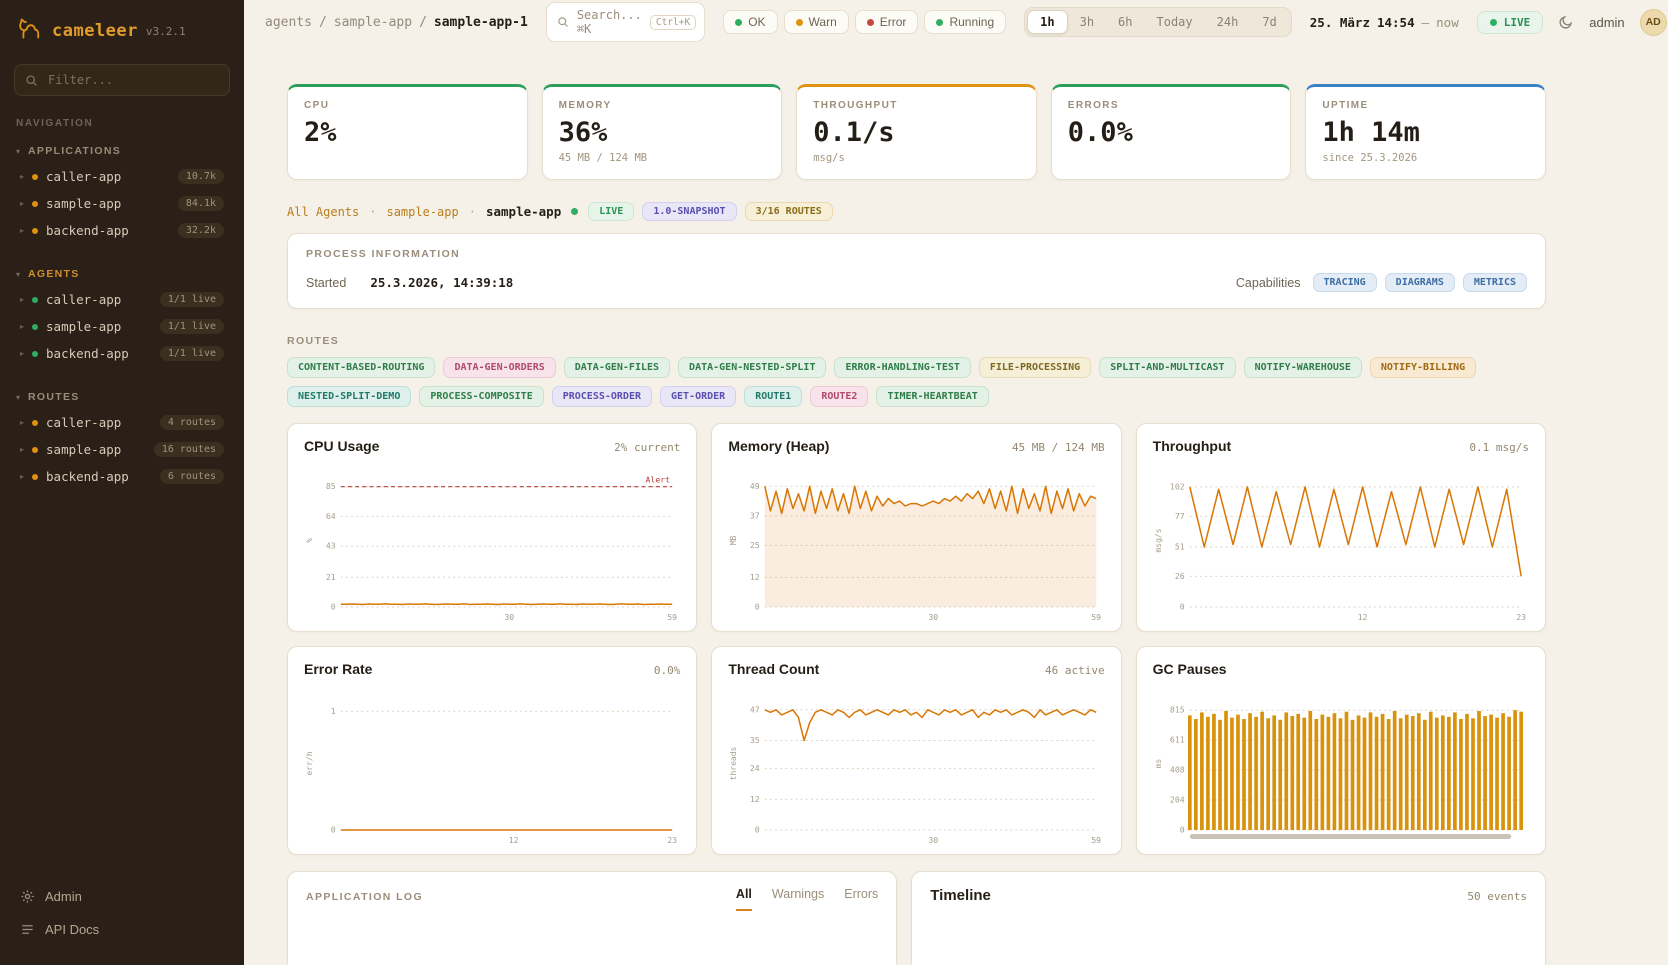  I want to click on route-chip-timer-heartbeat: TIMER-HEARTBEAT, so click(932, 396).